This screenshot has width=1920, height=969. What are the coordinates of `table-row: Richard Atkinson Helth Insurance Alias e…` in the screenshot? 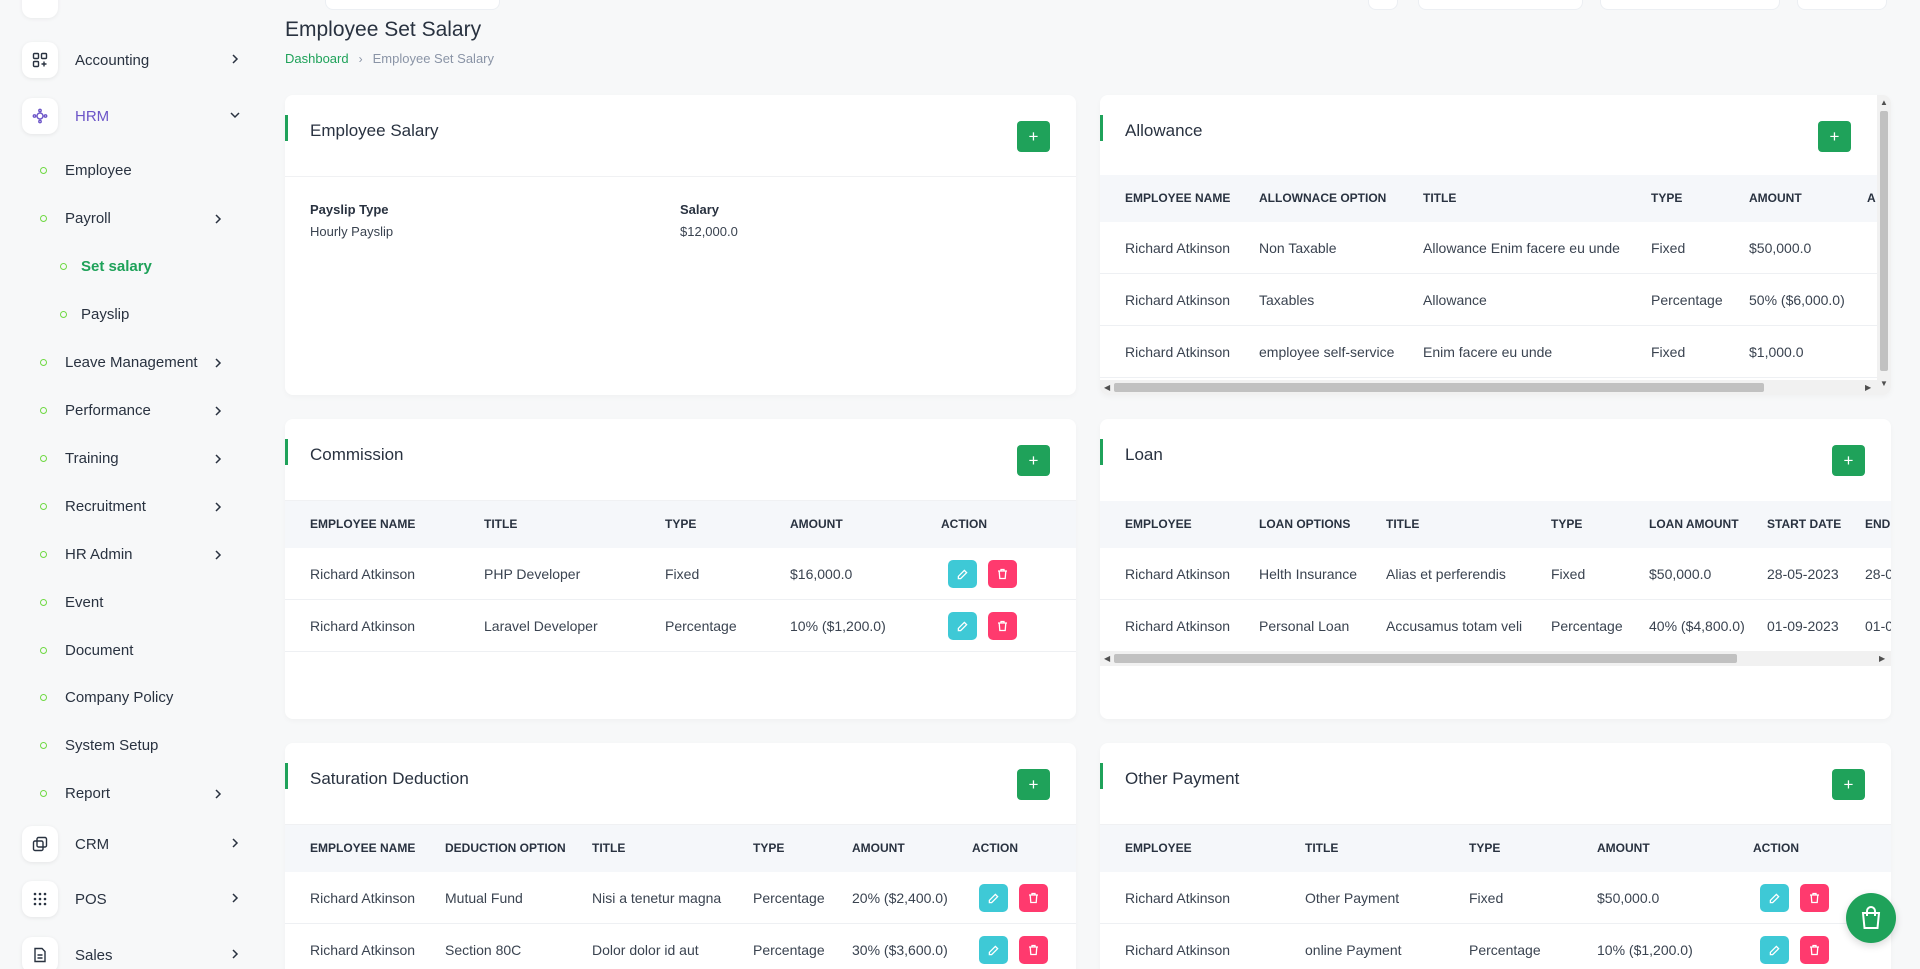 It's located at (1495, 574).